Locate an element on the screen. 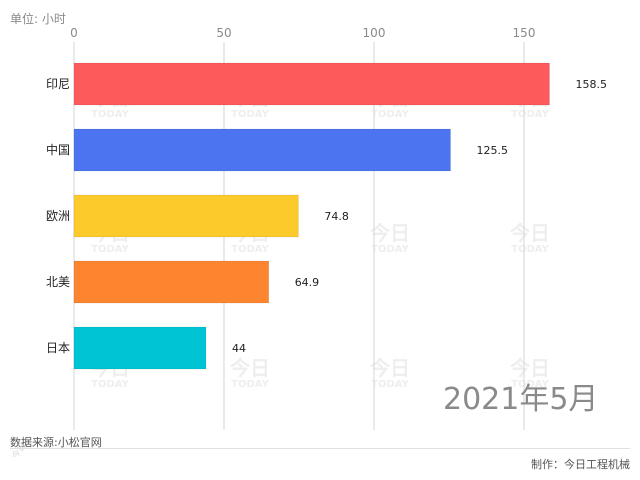 This screenshot has width=640, height=480. category-label: 中国 is located at coordinates (58, 149).